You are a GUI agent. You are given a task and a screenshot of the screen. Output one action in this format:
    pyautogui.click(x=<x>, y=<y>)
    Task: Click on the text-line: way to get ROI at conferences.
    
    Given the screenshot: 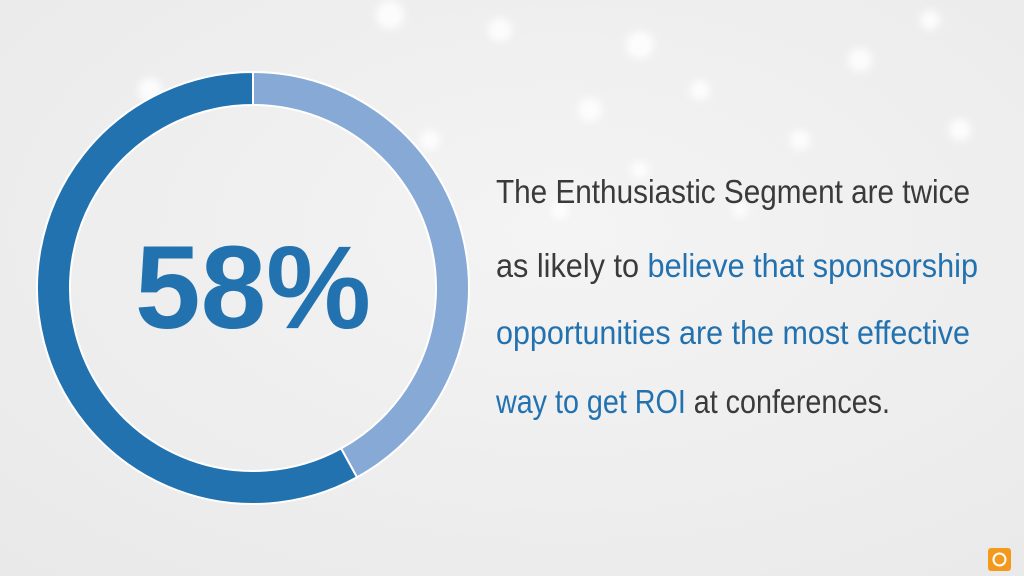 What is the action you would take?
    pyautogui.click(x=692, y=401)
    